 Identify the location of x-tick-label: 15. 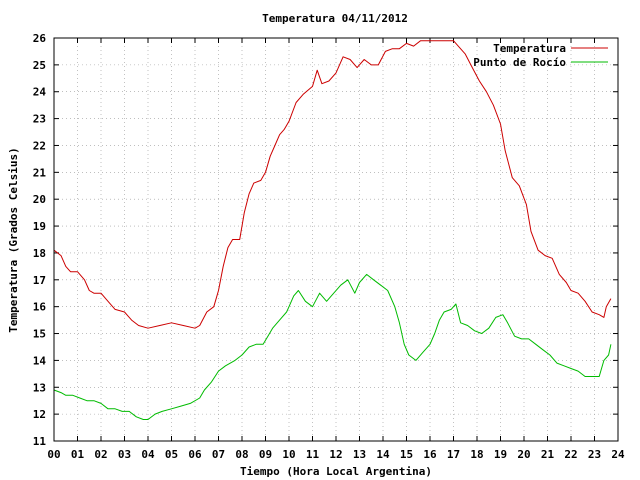
(406, 454).